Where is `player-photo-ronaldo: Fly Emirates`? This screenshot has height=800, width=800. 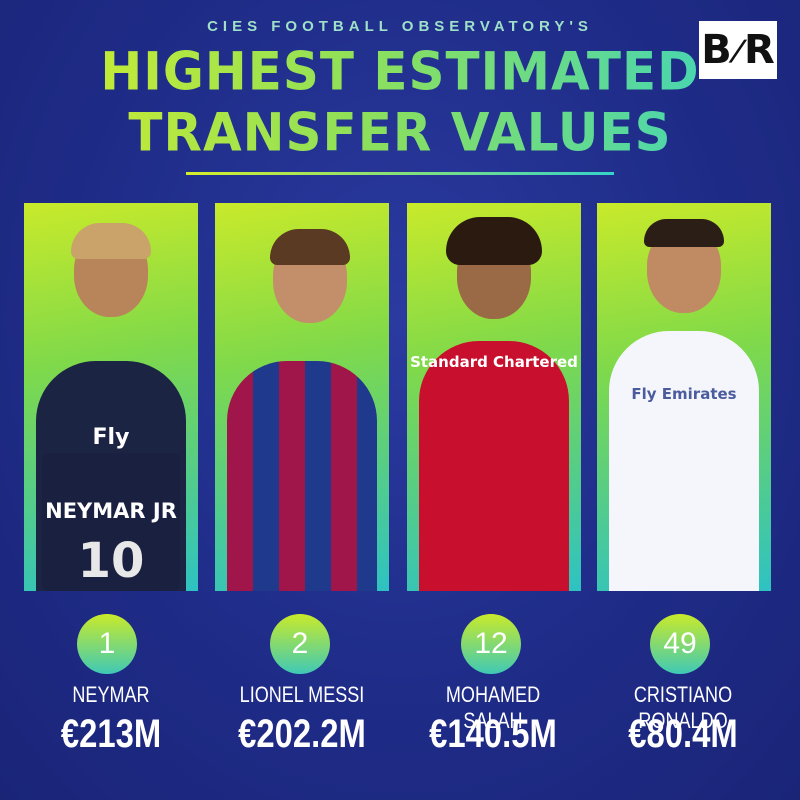 player-photo-ronaldo: Fly Emirates is located at coordinates (684, 397).